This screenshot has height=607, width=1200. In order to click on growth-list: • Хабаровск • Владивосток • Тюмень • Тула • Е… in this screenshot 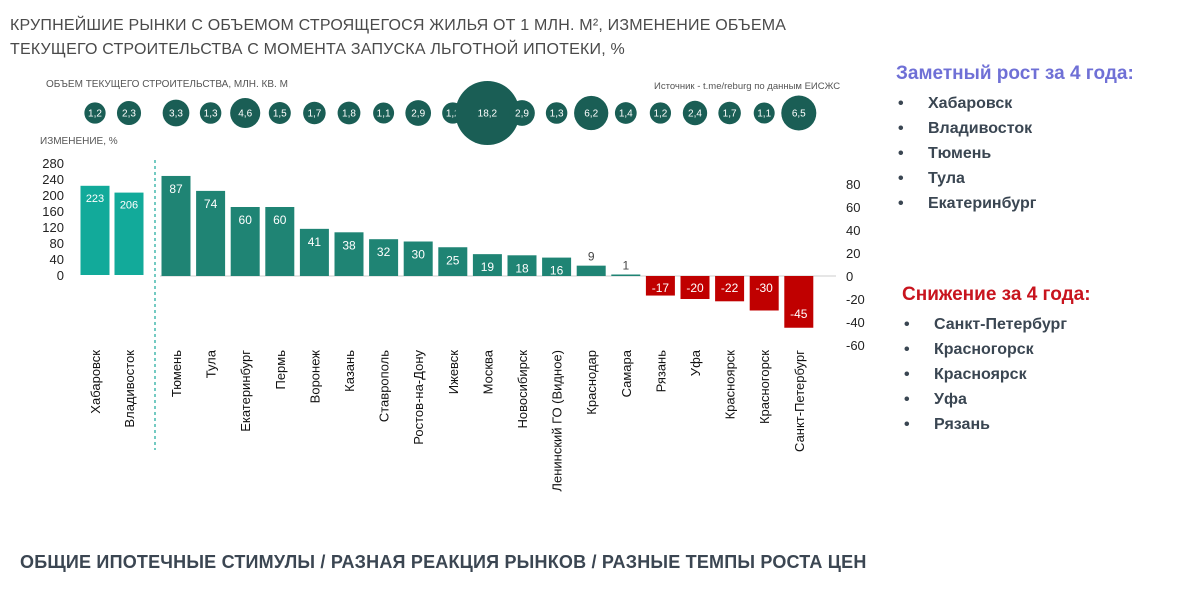, I will do `click(1015, 153)`.